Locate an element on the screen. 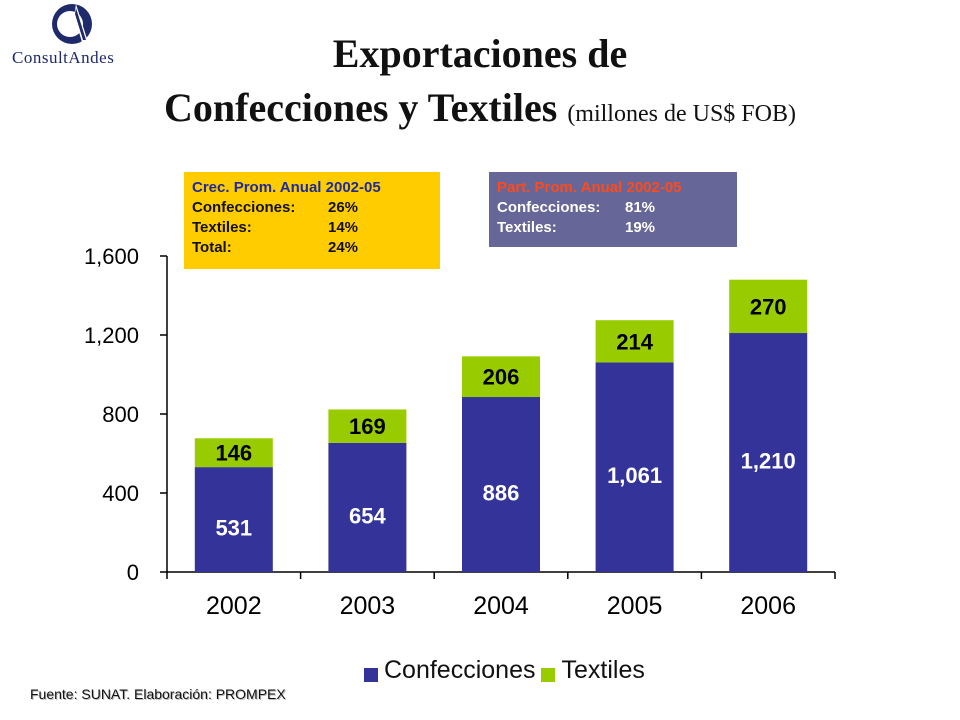 The image size is (960, 720). growth-box-header: Crec. Prom. Anual 2002-05 is located at coordinates (286, 187).